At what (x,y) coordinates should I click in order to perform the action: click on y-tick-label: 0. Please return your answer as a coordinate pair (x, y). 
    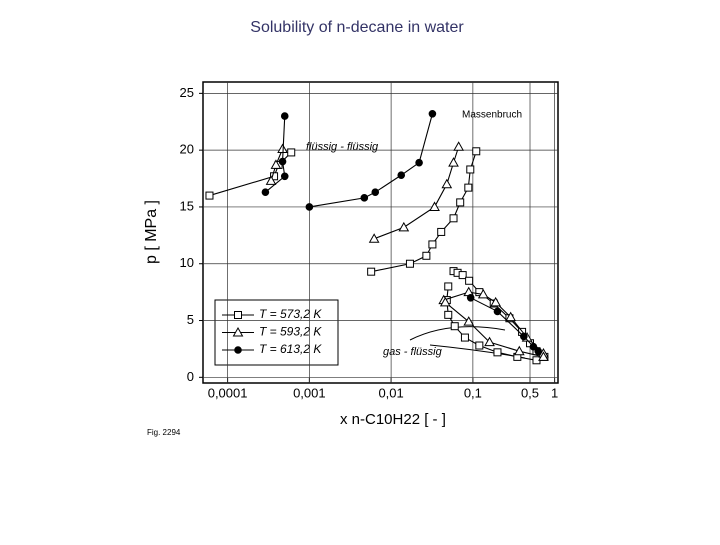
    Looking at the image, I should click on (190, 376).